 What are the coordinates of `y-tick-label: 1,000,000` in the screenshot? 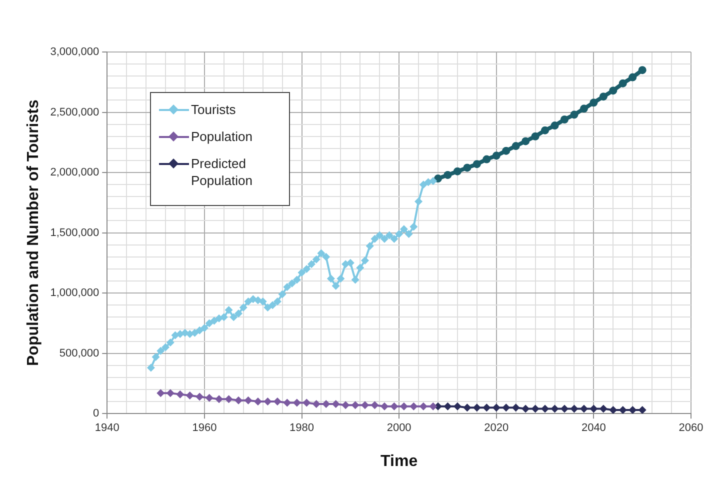 It's located at (75, 293).